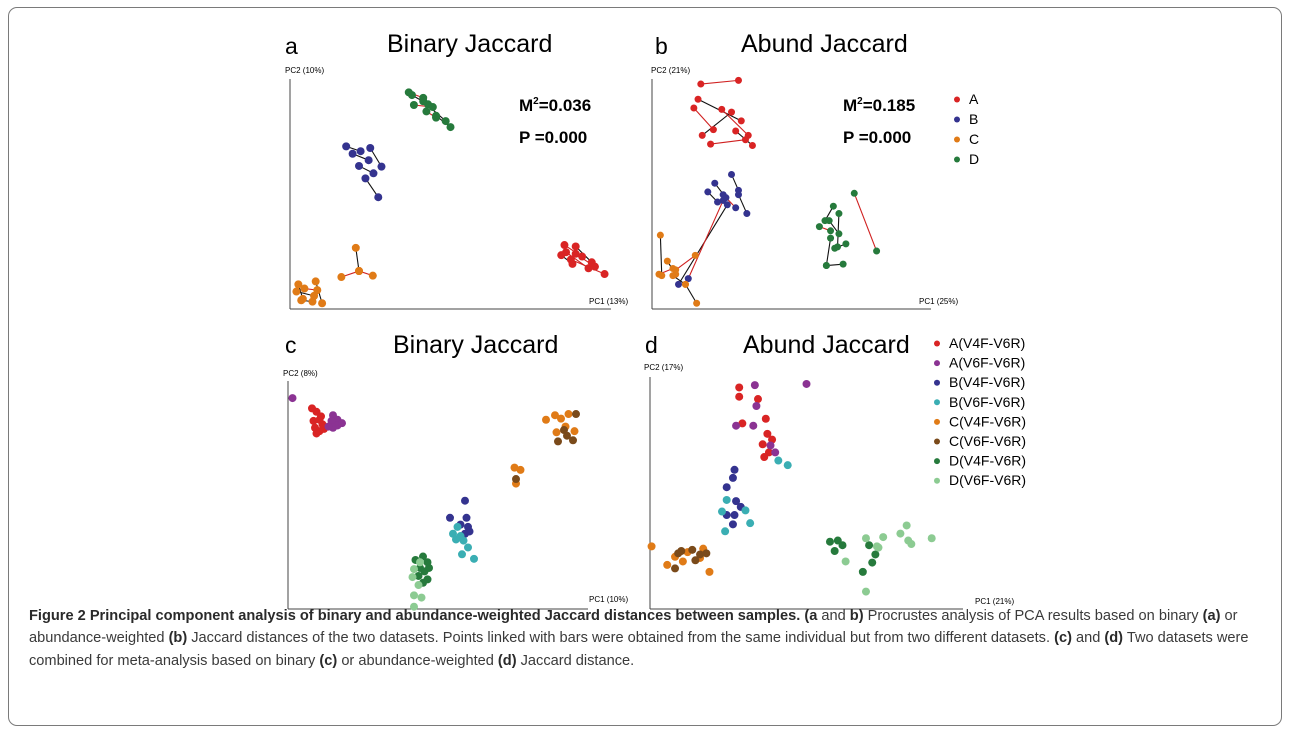 Image resolution: width=1290 pixels, height=733 pixels. I want to click on legend-label: A, so click(974, 99).